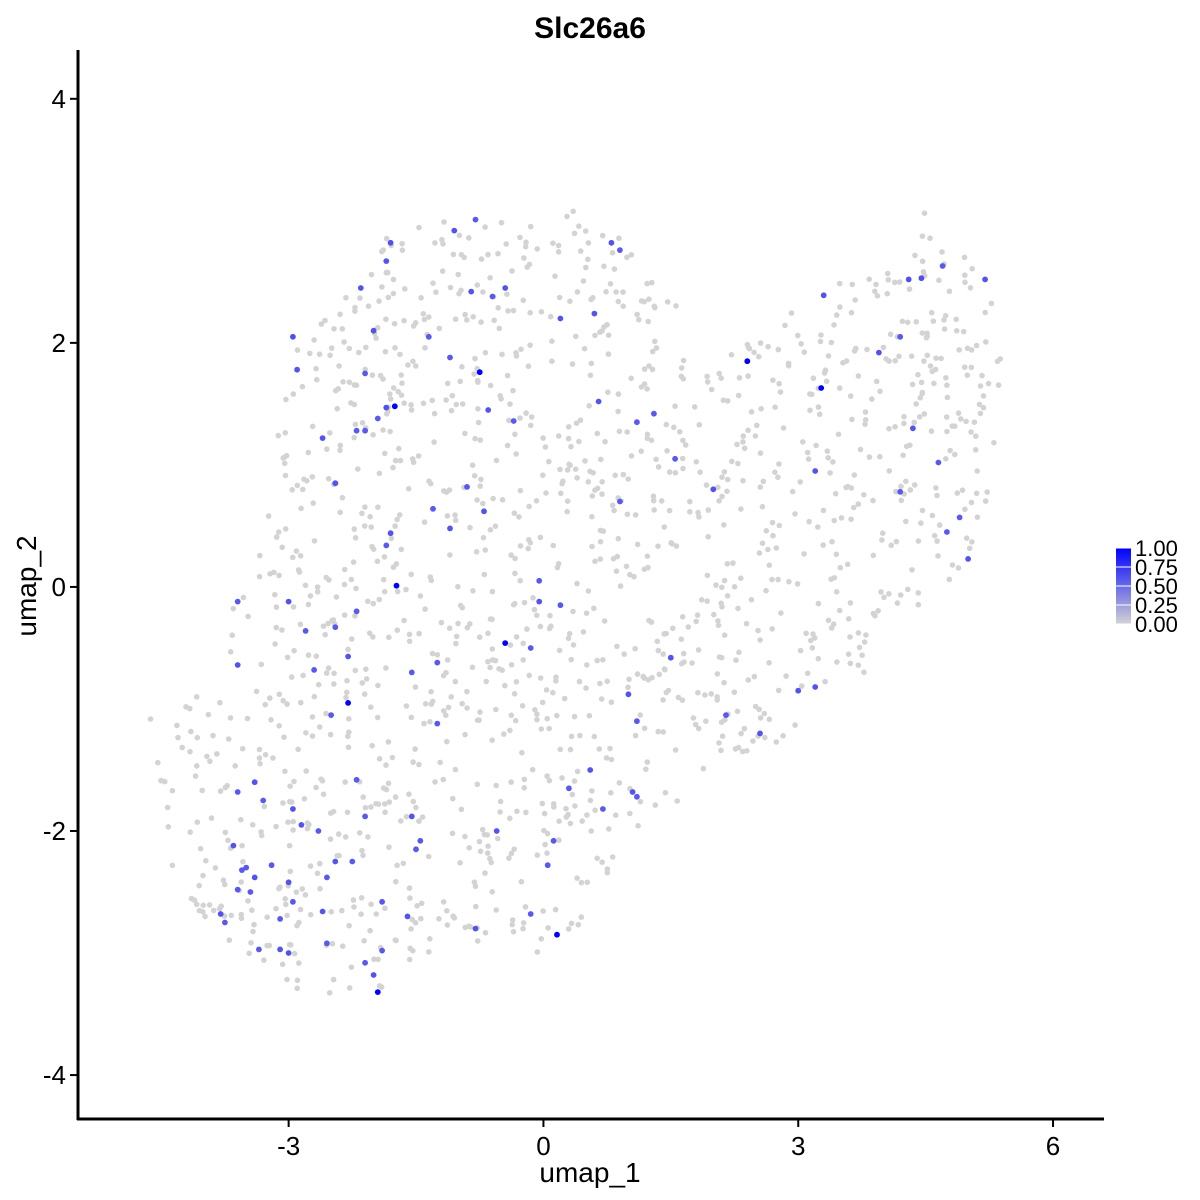  Describe the element at coordinates (60, 587) in the screenshot. I see `y-axis-ticks: -4 -2 0 2 4` at that location.